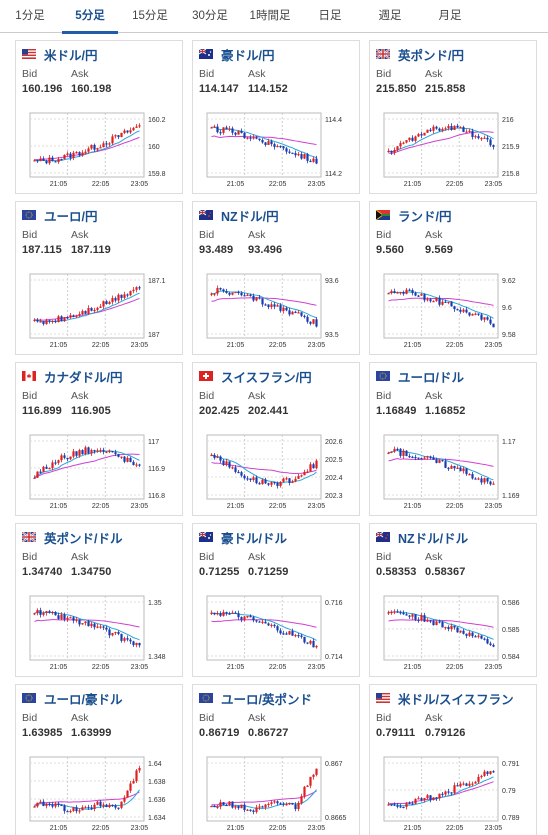 This screenshot has width=548, height=835. I want to click on pair-name: カナダドル/円, so click(83, 378).